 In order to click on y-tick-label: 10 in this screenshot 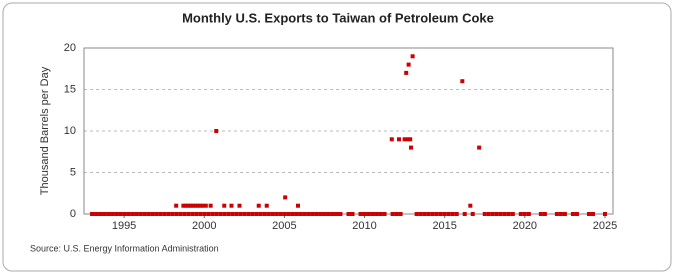, I will do `click(70, 131)`.